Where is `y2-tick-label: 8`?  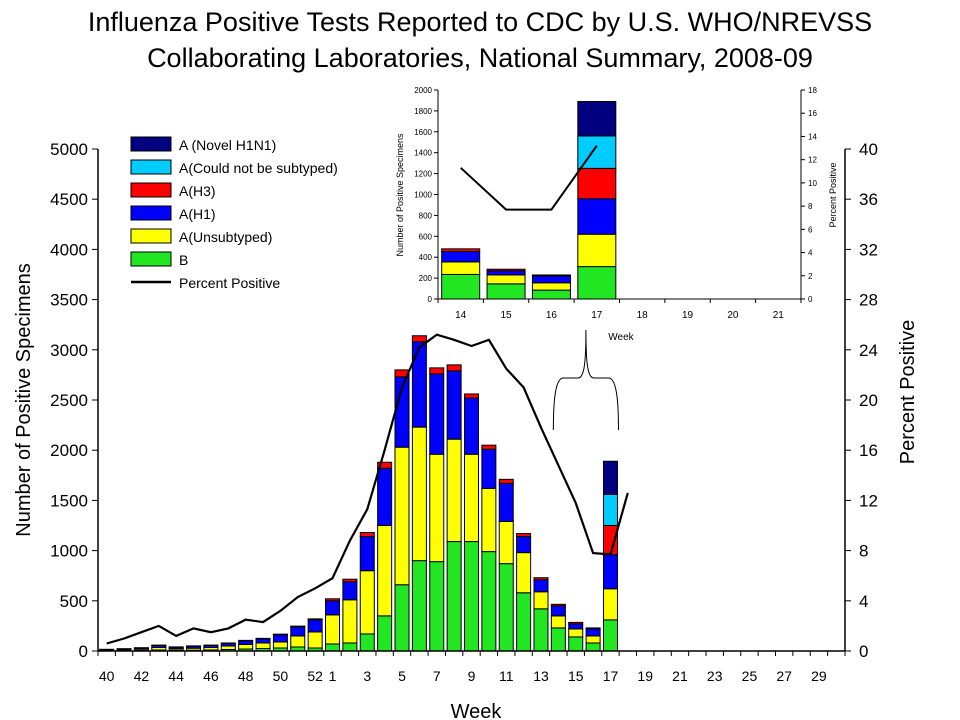
y2-tick-label: 8 is located at coordinates (863, 551).